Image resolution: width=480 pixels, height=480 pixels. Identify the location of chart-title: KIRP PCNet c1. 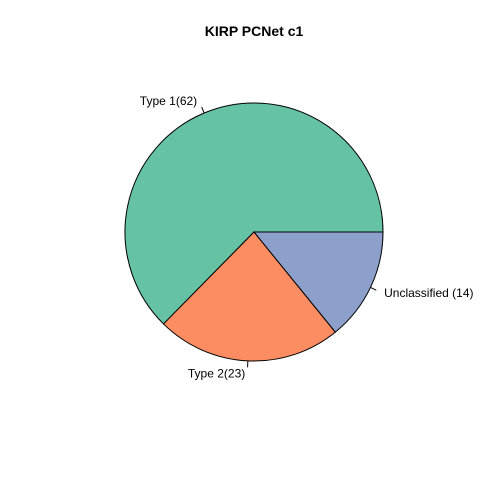
(254, 31).